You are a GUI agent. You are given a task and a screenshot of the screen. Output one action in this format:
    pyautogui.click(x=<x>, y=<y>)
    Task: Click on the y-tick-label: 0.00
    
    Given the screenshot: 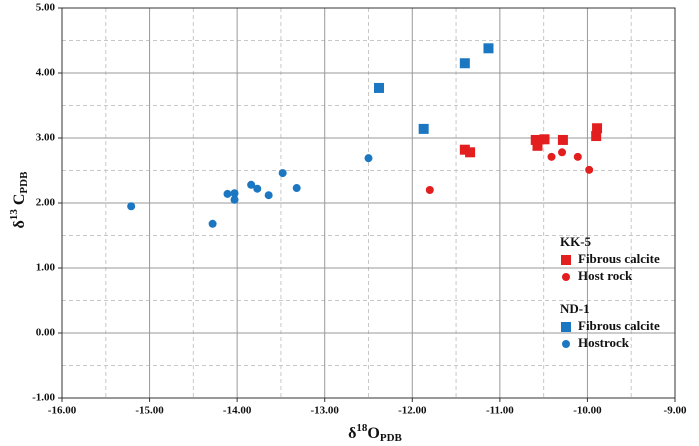 What is the action you would take?
    pyautogui.click(x=46, y=333)
    